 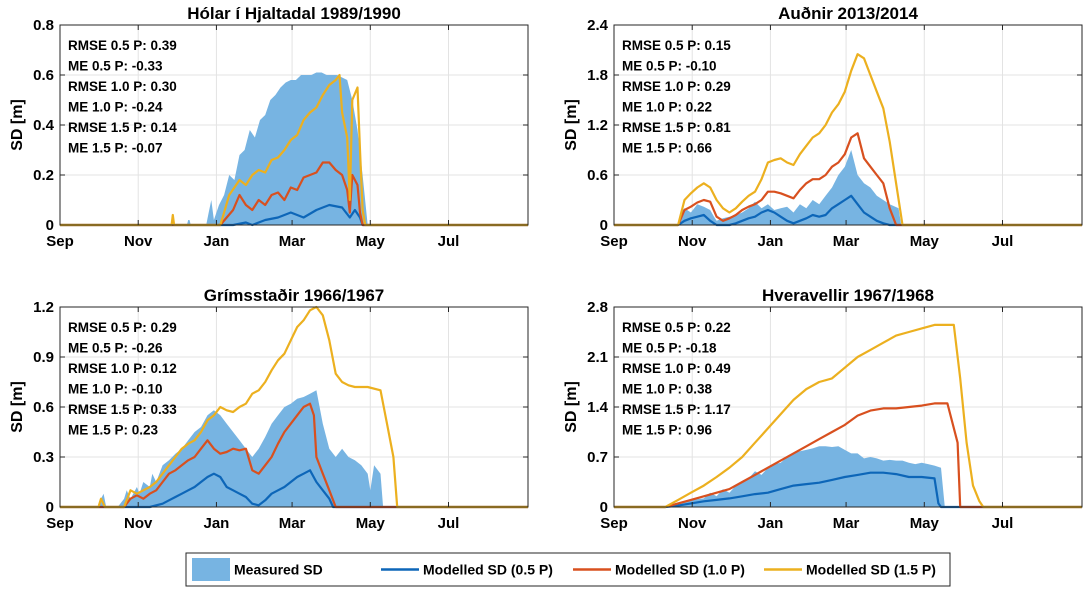 I want to click on legend-label: Measured SD, so click(x=278, y=570).